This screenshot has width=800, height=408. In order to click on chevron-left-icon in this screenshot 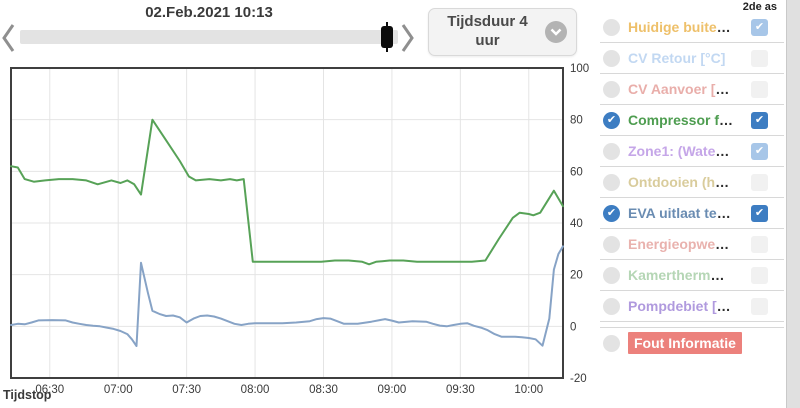, I will do `click(8, 38)`.